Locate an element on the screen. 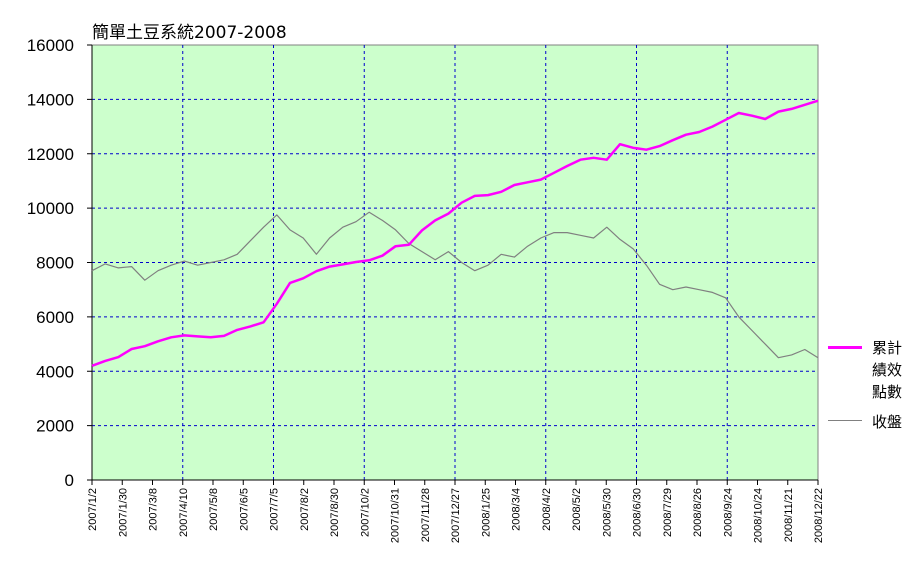 This screenshot has width=919, height=563. legend: 累計績效點數 收盤 is located at coordinates (871, 389).